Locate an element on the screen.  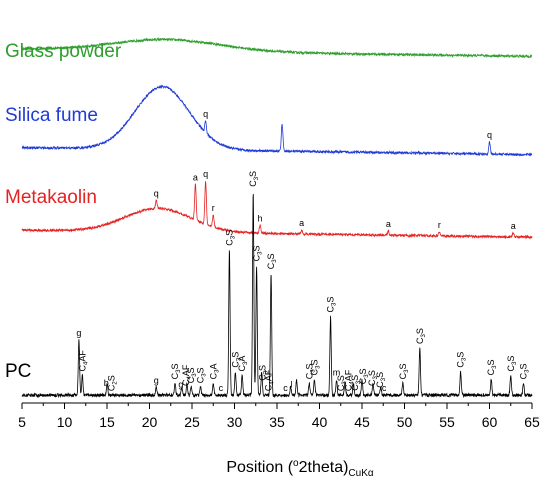
peak-label-pc-15: C3S is located at coordinates (254, 179).